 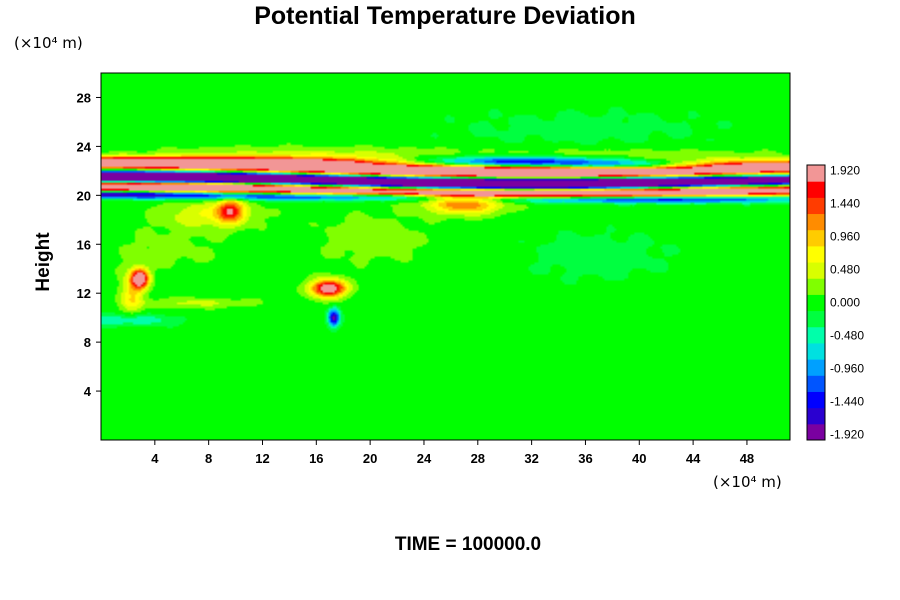 I want to click on x-tick-label: 12, so click(x=262, y=458).